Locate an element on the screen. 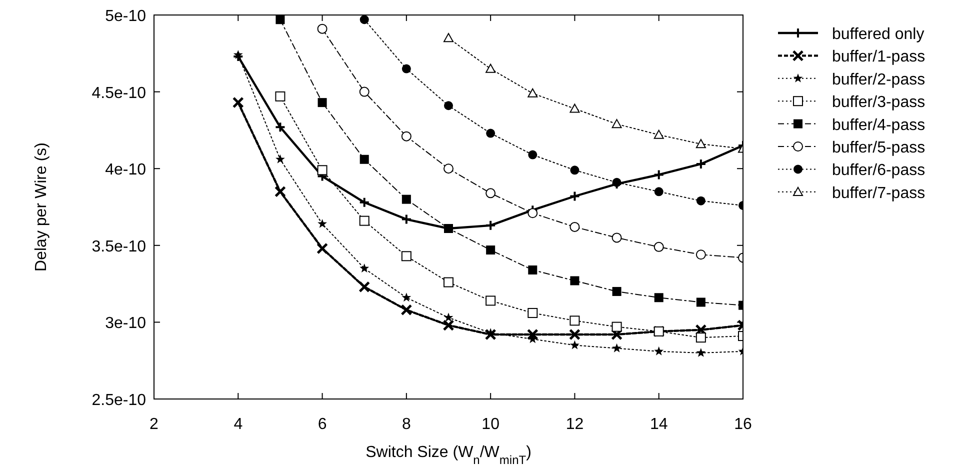 This screenshot has height=474, width=967. legend-label: buffer/2-pass is located at coordinates (879, 79).